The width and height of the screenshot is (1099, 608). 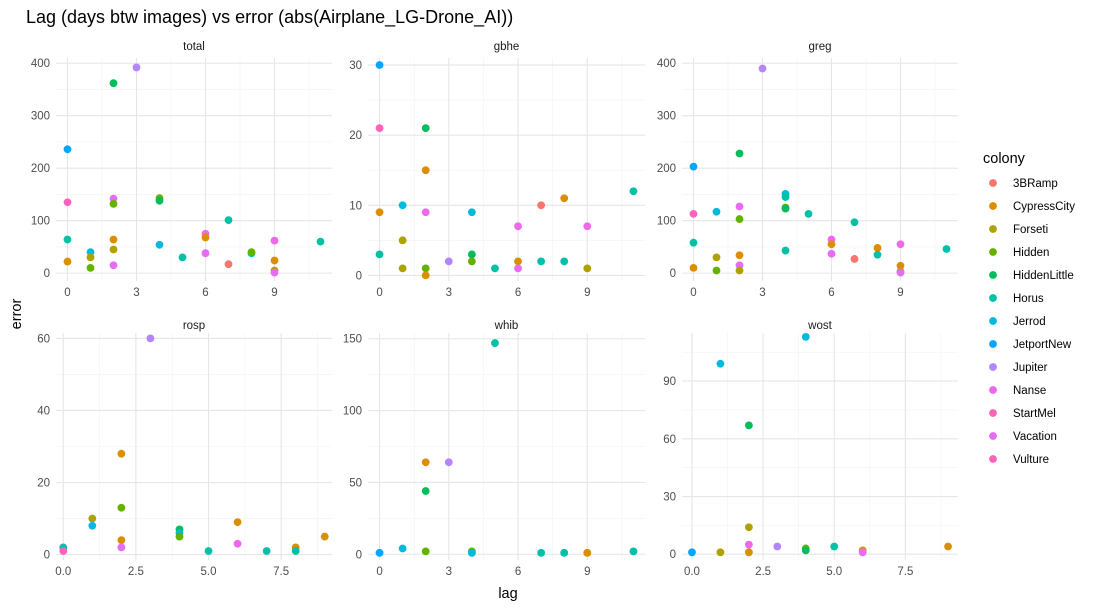 I want to click on facet-strip-label: greg, so click(x=819, y=47).